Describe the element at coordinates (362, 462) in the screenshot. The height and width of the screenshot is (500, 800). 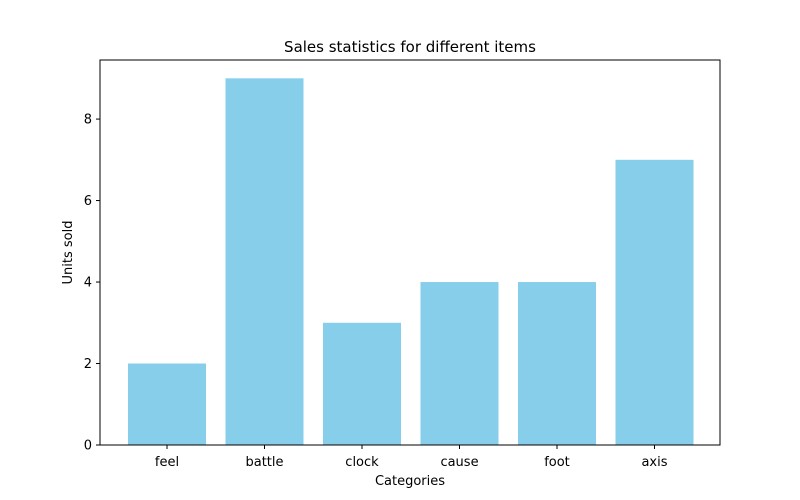
I see `x-tick-label-clock: clock` at that location.